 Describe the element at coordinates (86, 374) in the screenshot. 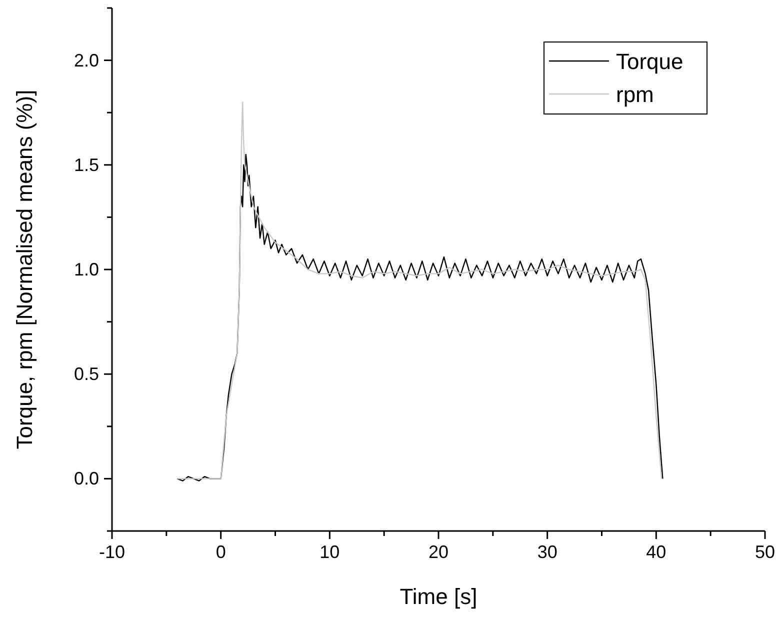

I see `y-tick-label: 0.5` at that location.